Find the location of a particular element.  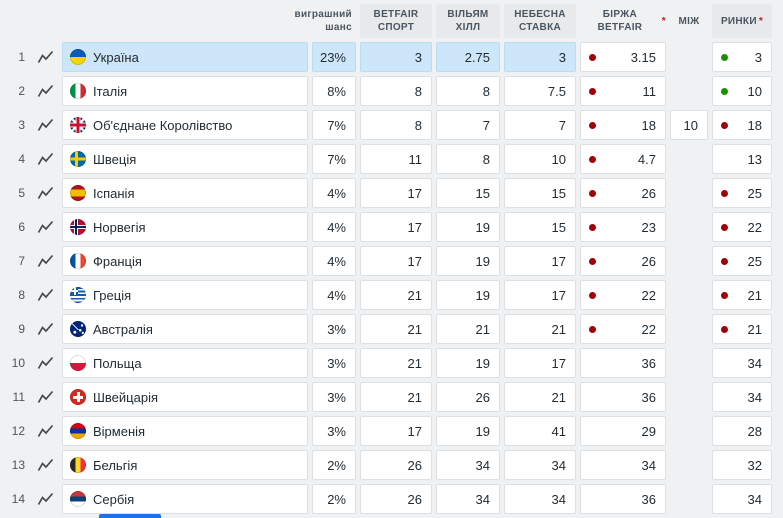

country-cell: Україна is located at coordinates (185, 57).